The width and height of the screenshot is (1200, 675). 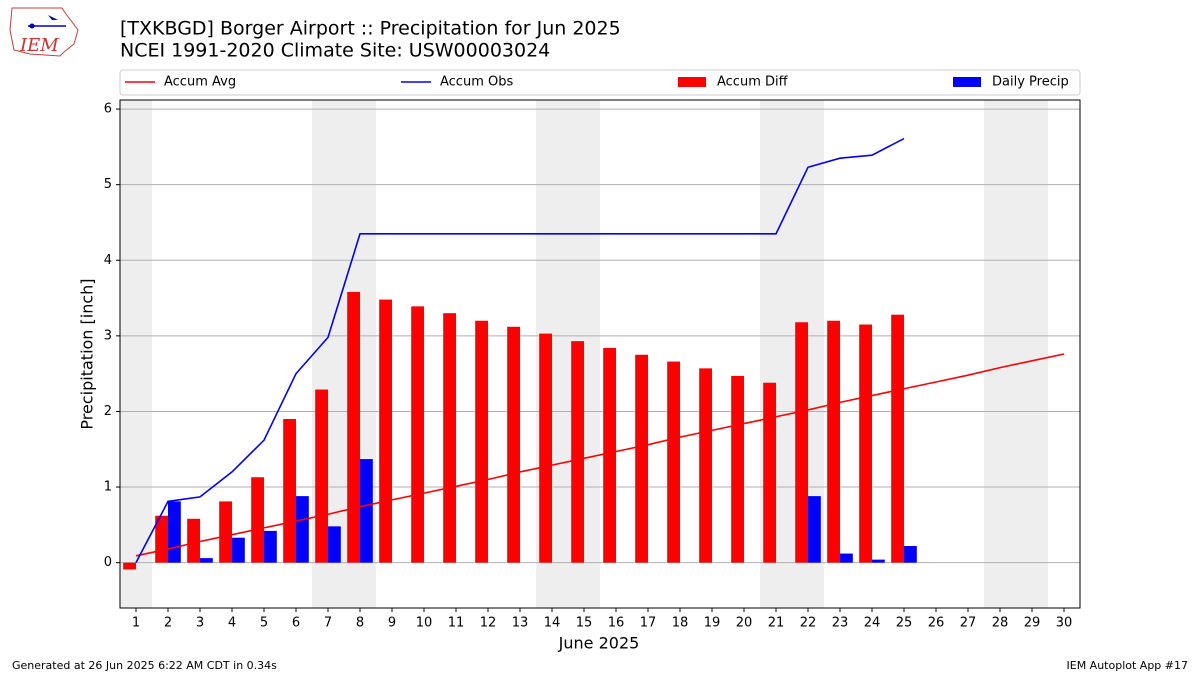 What do you see at coordinates (424, 623) in the screenshot?
I see `x-tick-label: 10` at bounding box center [424, 623].